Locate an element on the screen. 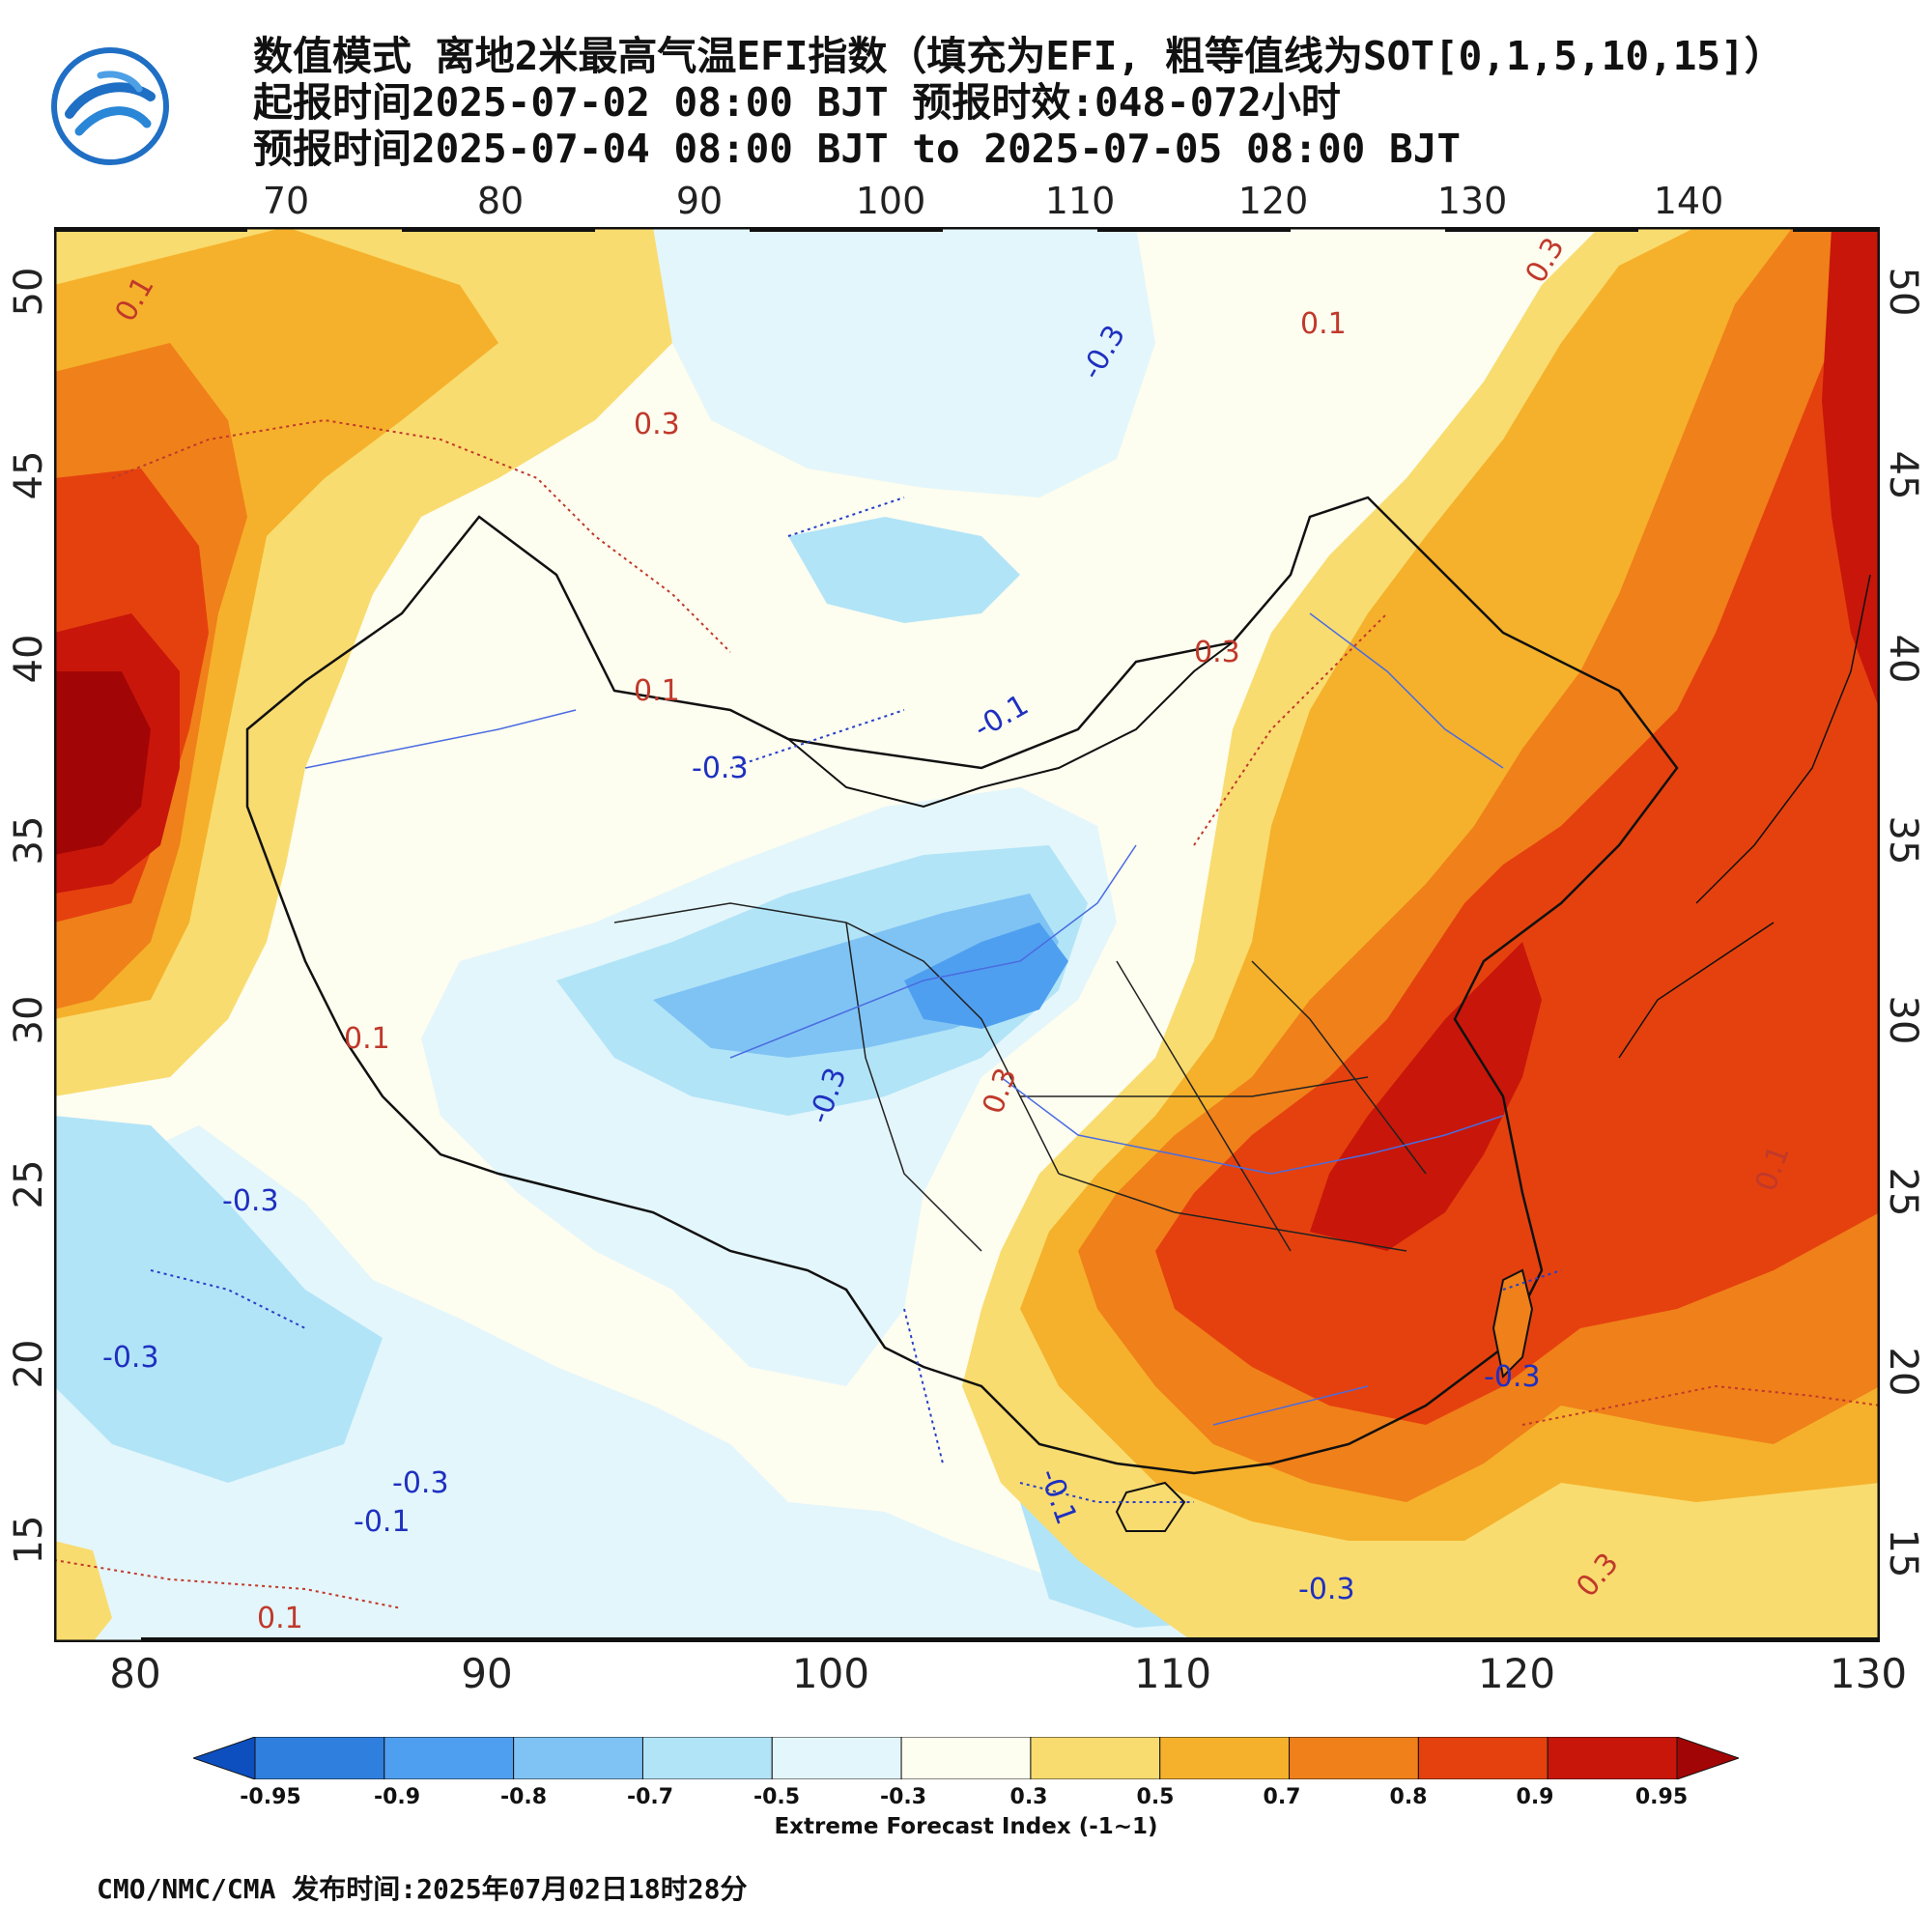 This screenshot has width=1932, height=1932. efi-fill-east-darkred is located at coordinates (1426, 1096).